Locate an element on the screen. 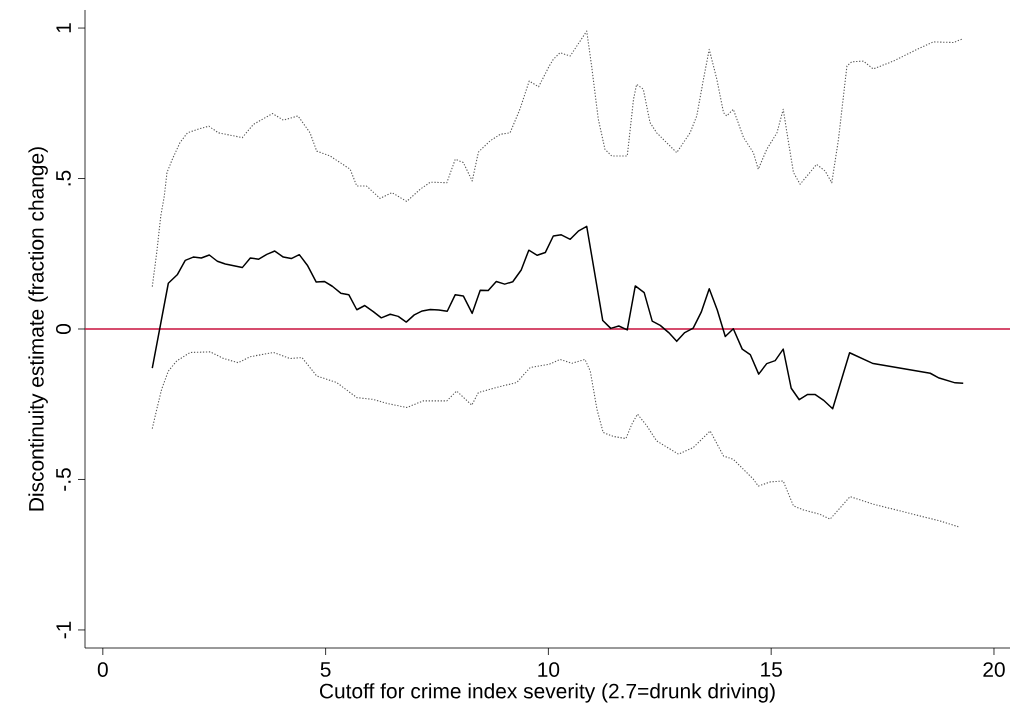 The width and height of the screenshot is (1014, 721). y-tick-label: -1 is located at coordinates (63, 630).